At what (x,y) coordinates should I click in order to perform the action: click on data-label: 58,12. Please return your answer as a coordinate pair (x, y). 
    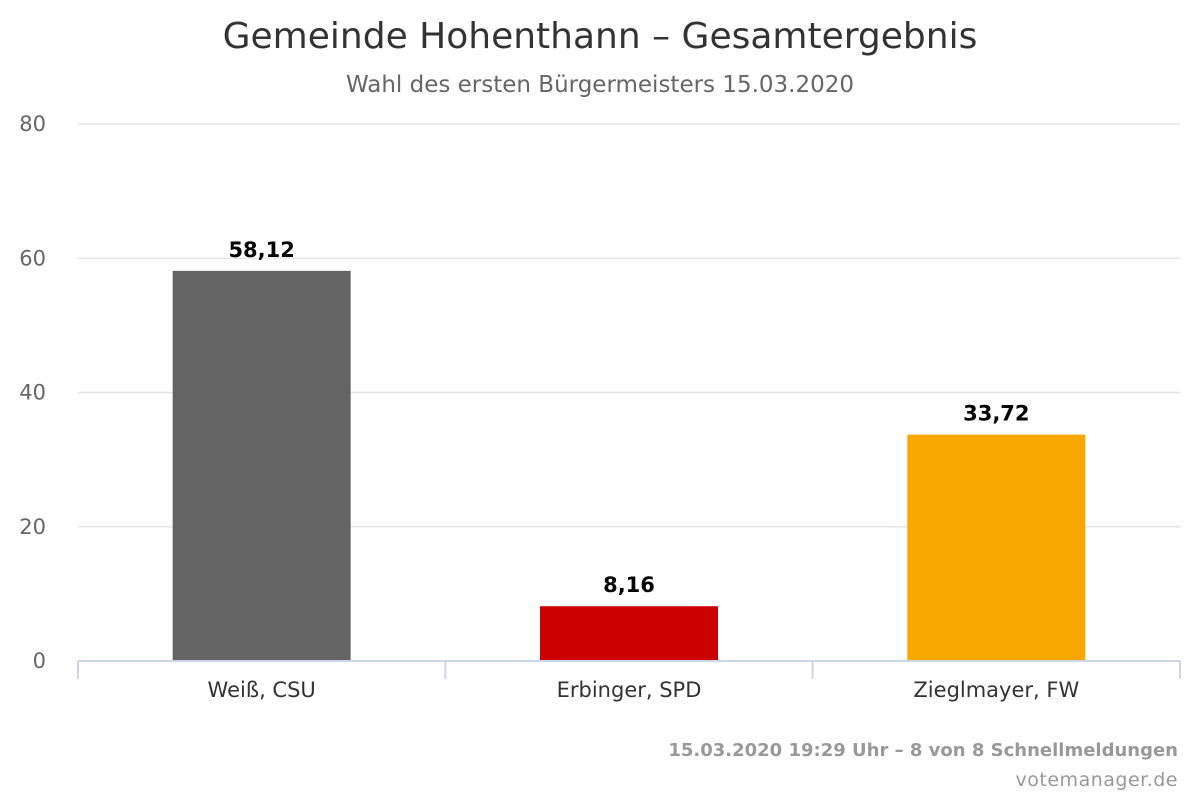
    Looking at the image, I should click on (261, 250).